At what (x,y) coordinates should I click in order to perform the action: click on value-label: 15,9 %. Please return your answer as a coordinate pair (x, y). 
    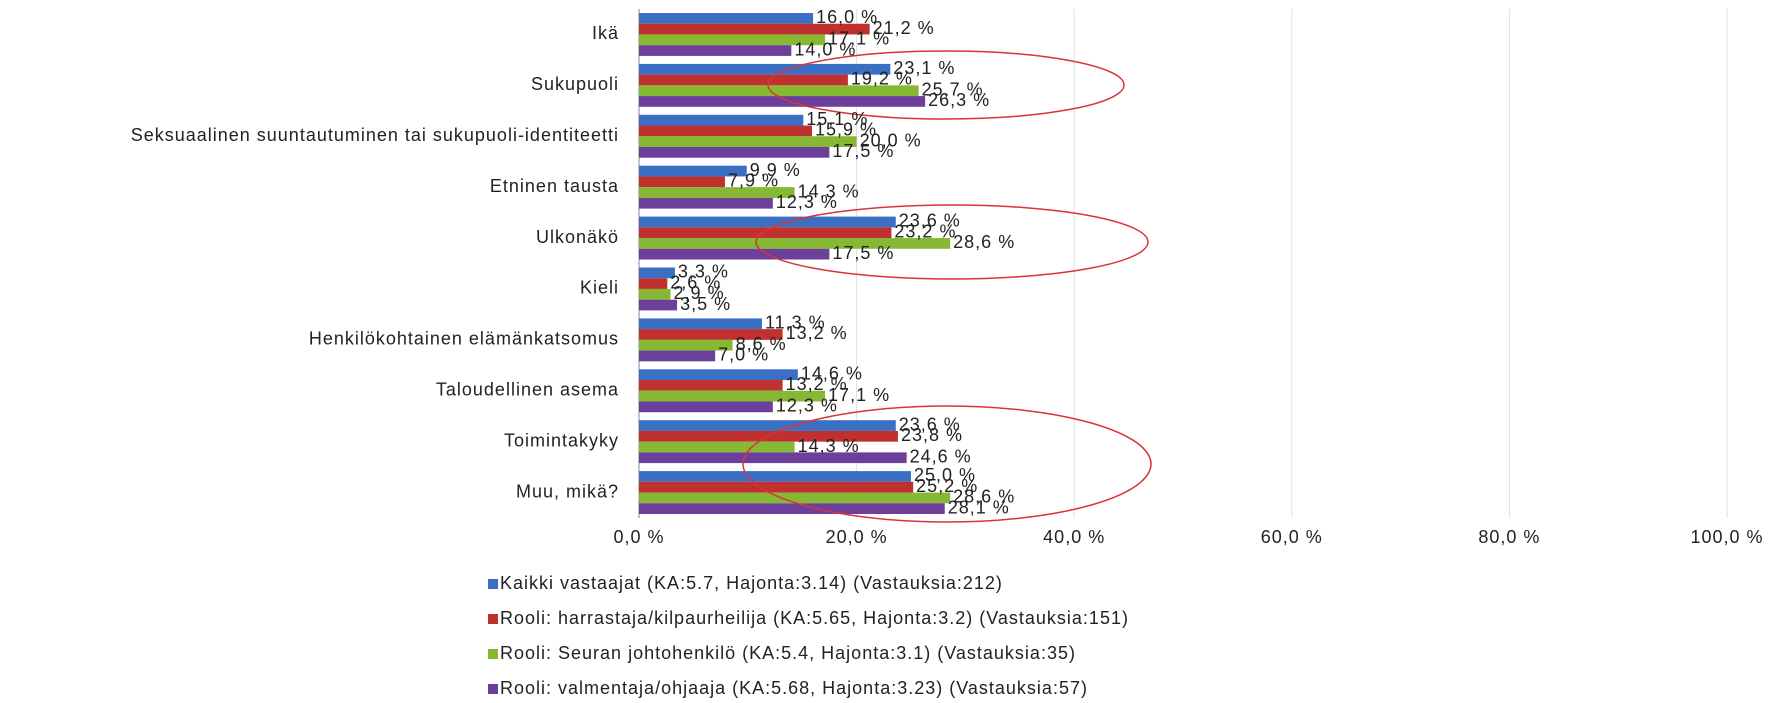
    Looking at the image, I should click on (846, 130).